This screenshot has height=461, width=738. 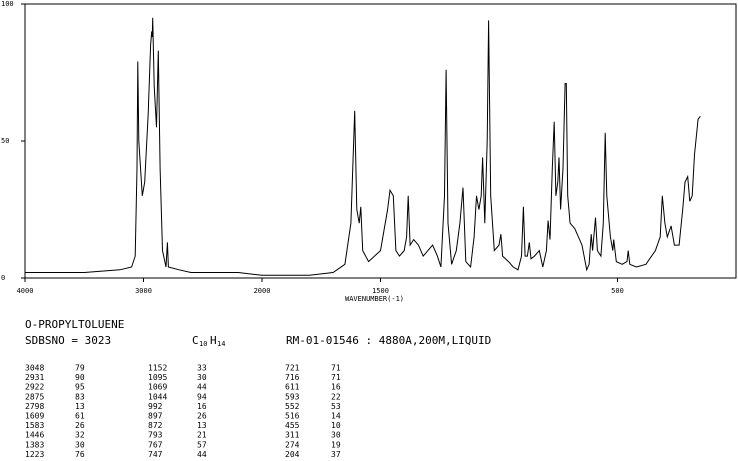 I want to click on x-tick-label: 3000, so click(x=143, y=291).